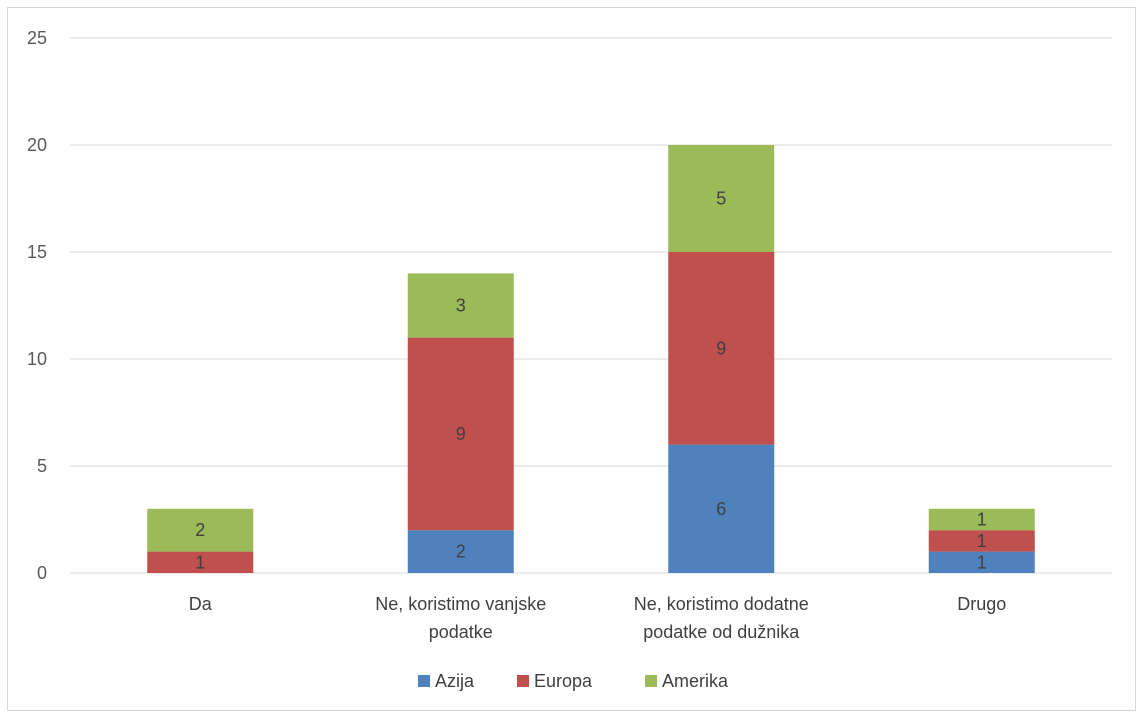 The height and width of the screenshot is (719, 1144). What do you see at coordinates (721, 604) in the screenshot?
I see `x-category-label: Ne, koristimo dodatne` at bounding box center [721, 604].